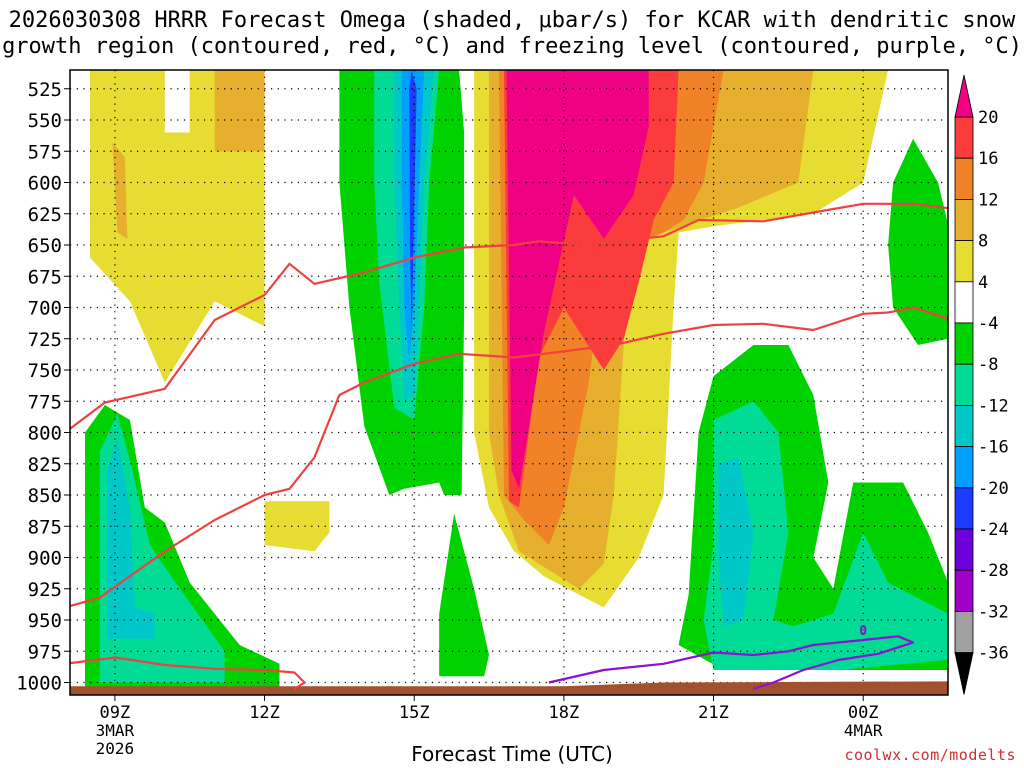 The height and width of the screenshot is (768, 1024). What do you see at coordinates (39, 684) in the screenshot?
I see `y-tick-label-1000: 1000` at bounding box center [39, 684].